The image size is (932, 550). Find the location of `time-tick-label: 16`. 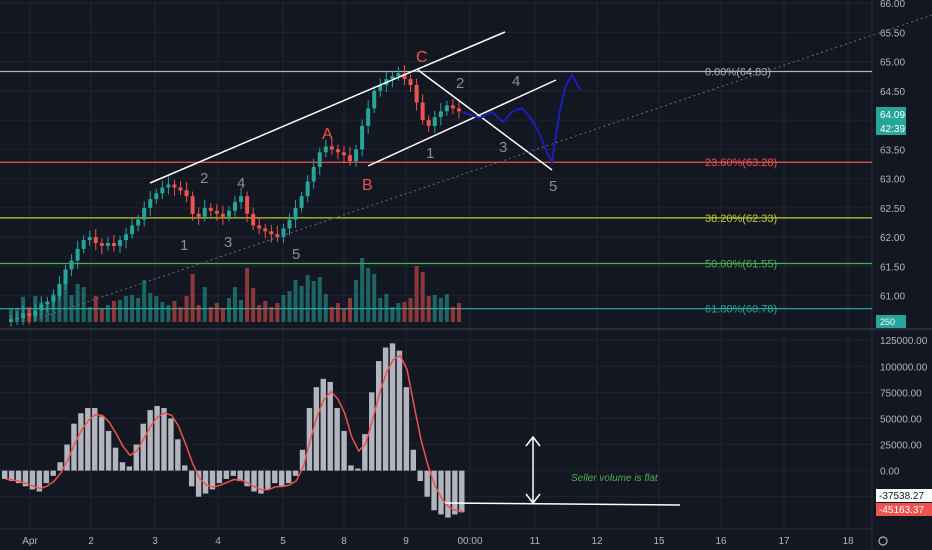

time-tick-label: 16 is located at coordinates (721, 541).